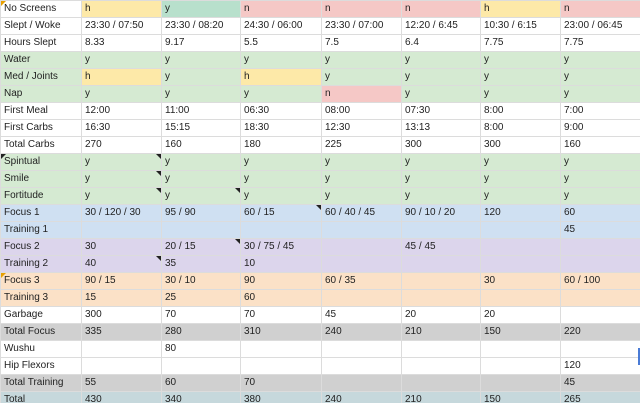 This screenshot has height=403, width=640. I want to click on row-label: Wushu, so click(41, 349).